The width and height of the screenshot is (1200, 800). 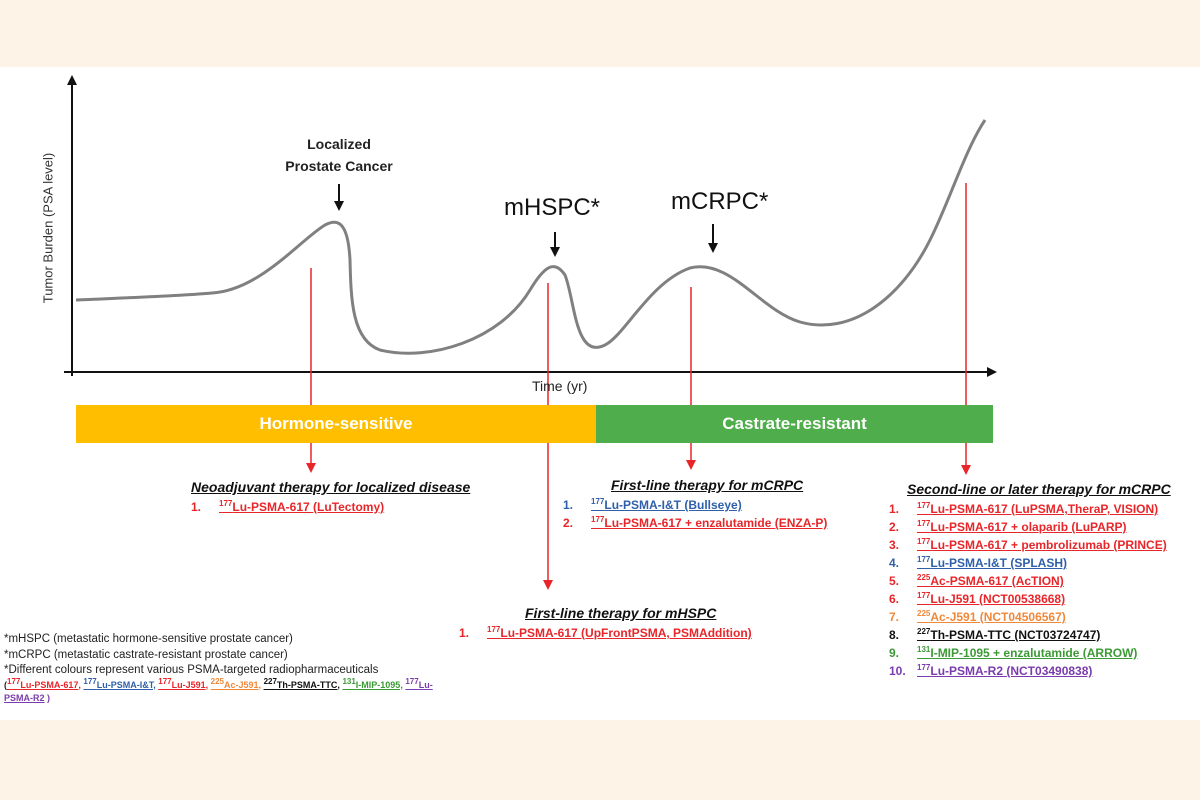 I want to click on therapy-item: 9. 131I-MIP-1095 + enzalutamide (ARROW), so click(x=1028, y=653).